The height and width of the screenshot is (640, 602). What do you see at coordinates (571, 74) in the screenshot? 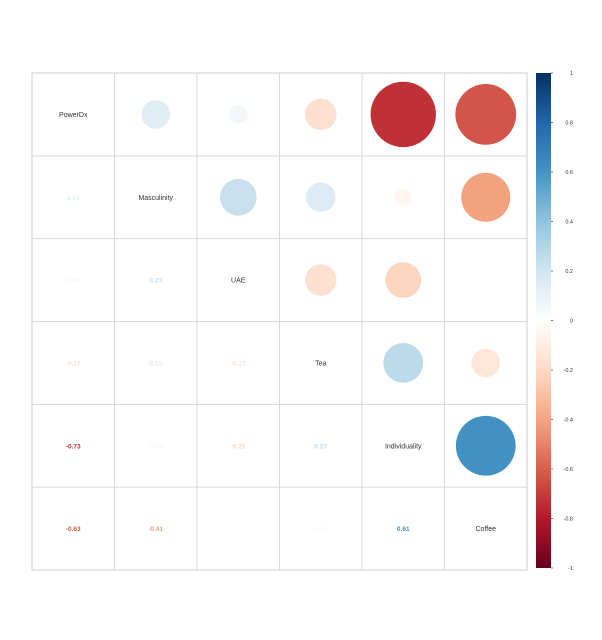
I see `colorbar-tick-label: 1` at bounding box center [571, 74].